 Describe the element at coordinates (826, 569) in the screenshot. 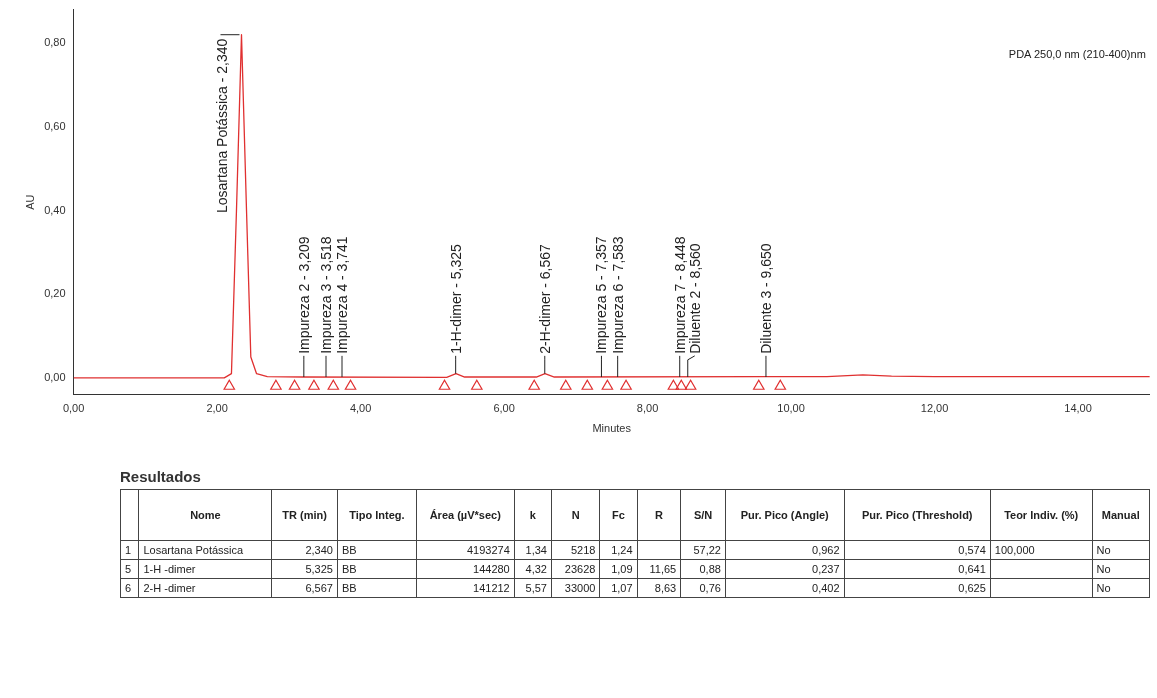

I see `text: 0,237` at that location.